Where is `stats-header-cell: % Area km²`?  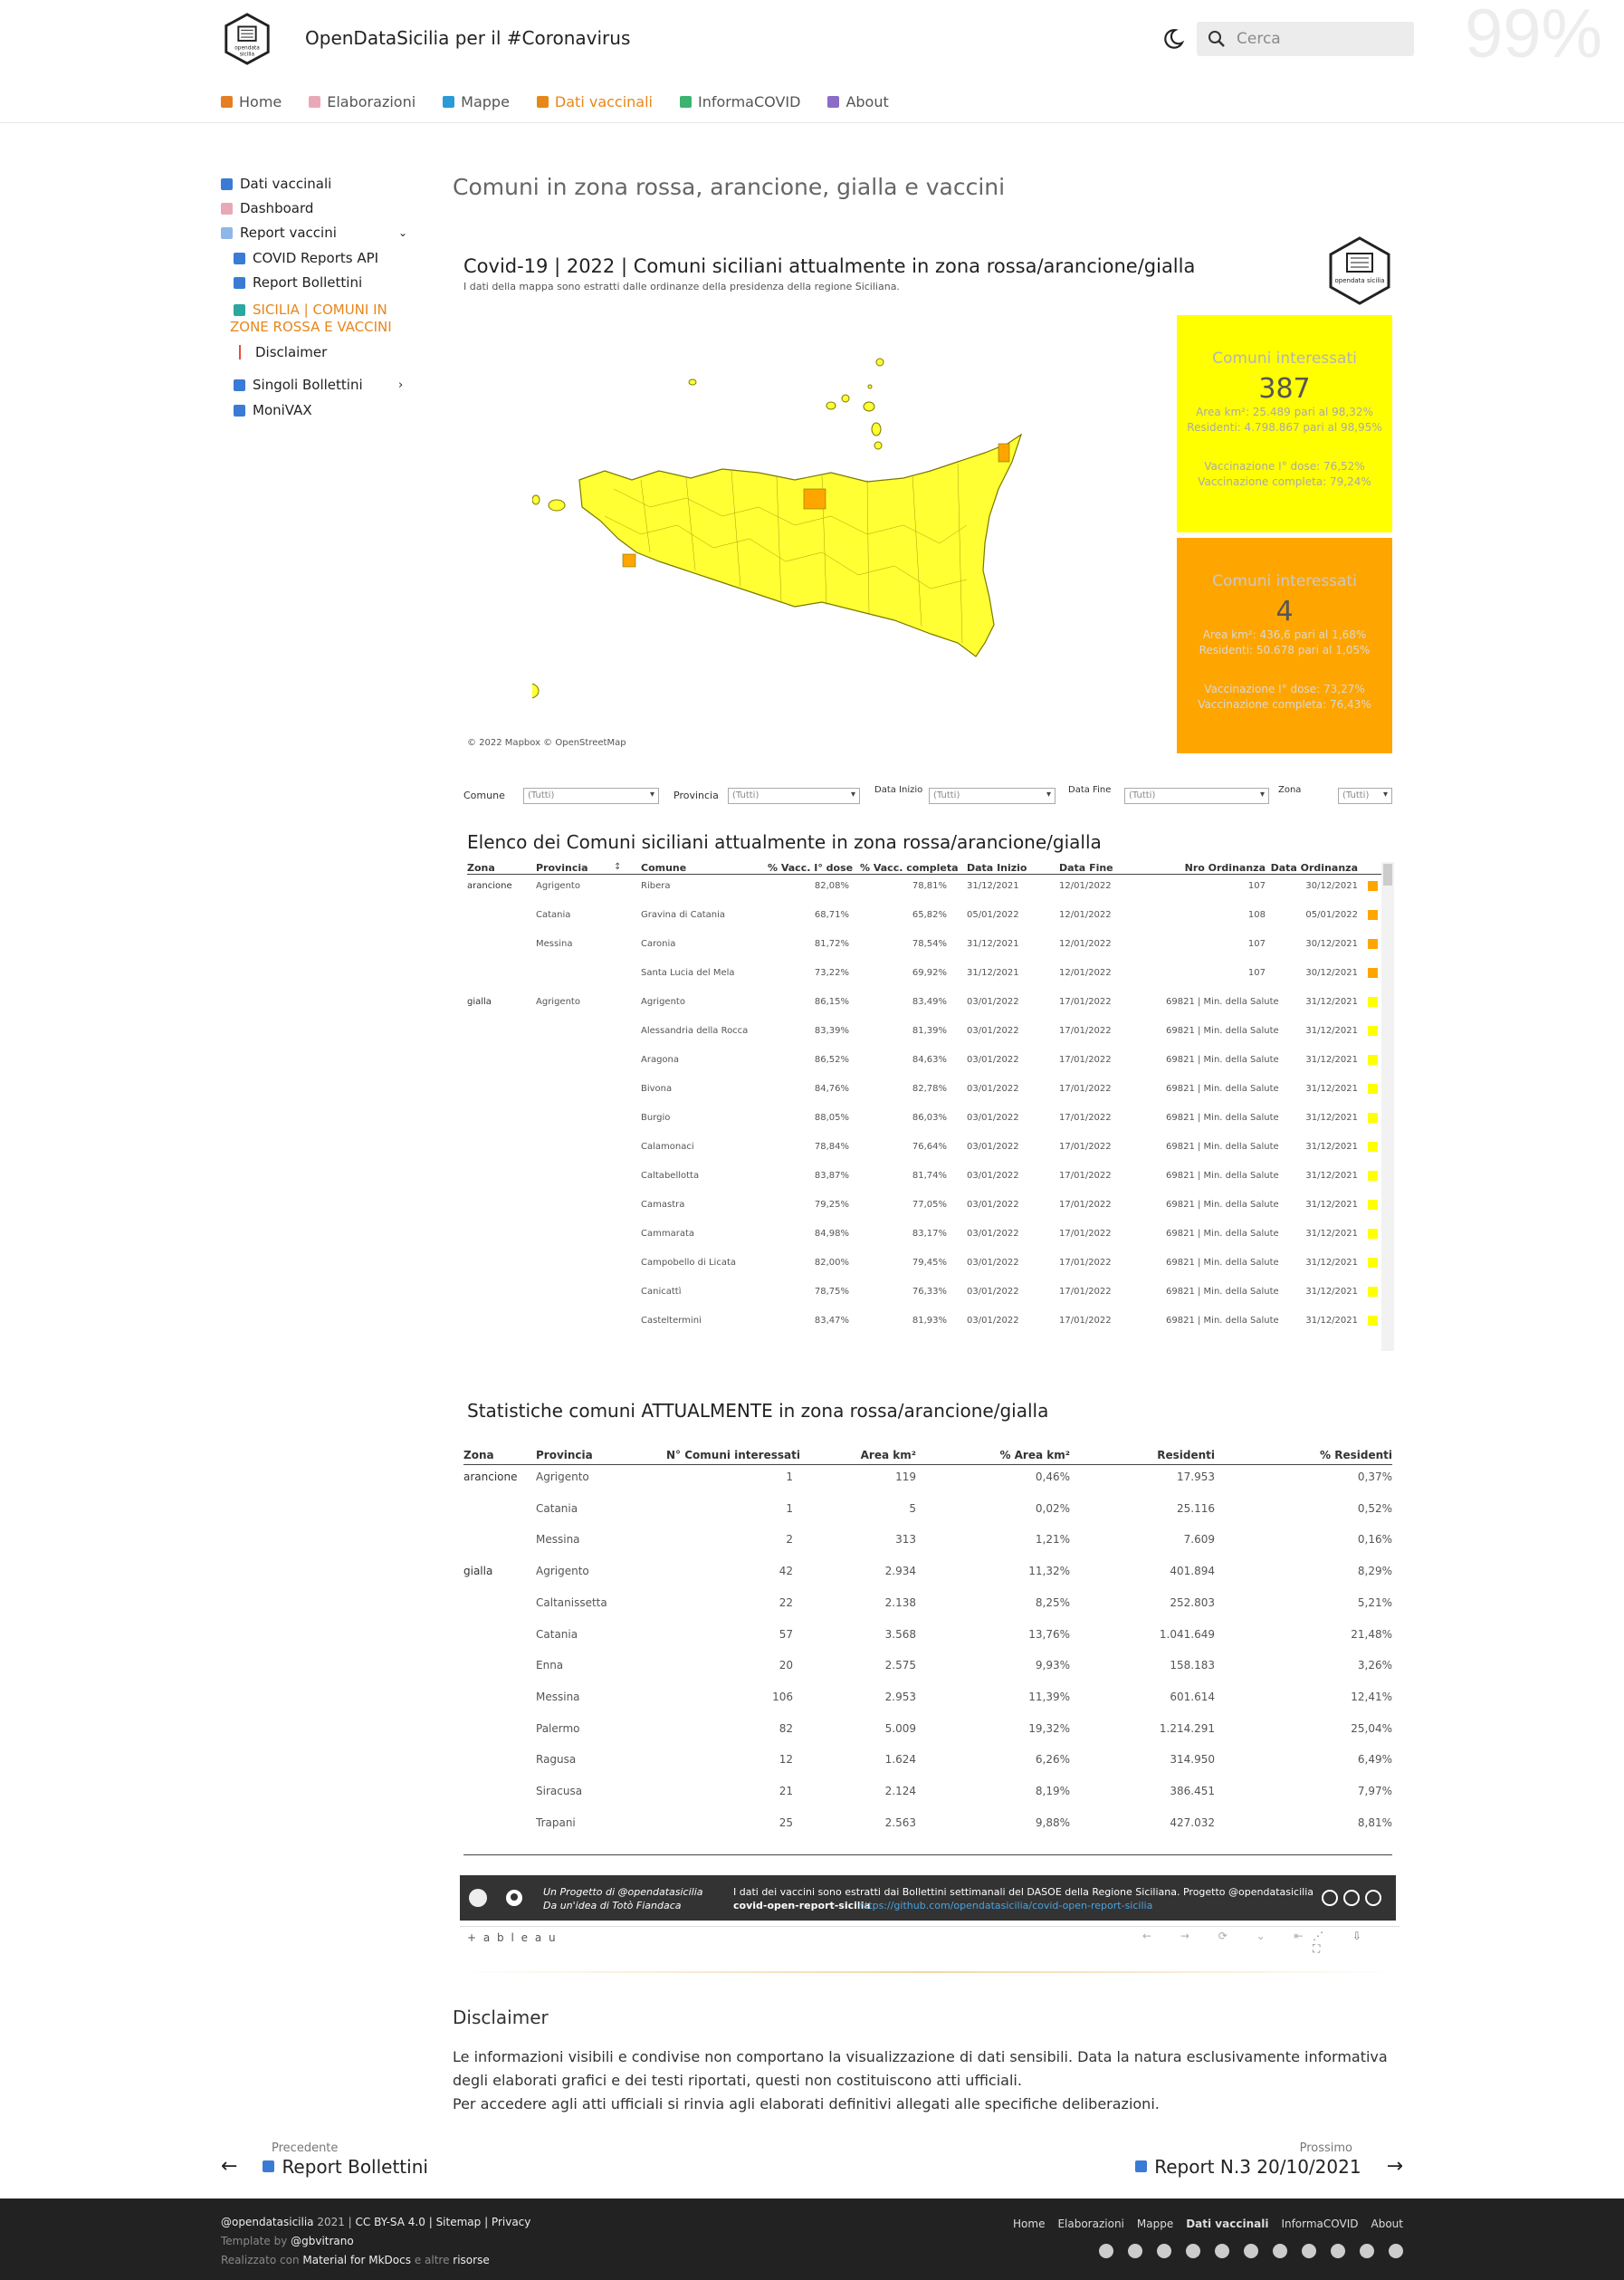
stats-header-cell: % Area km² is located at coordinates (1034, 1455).